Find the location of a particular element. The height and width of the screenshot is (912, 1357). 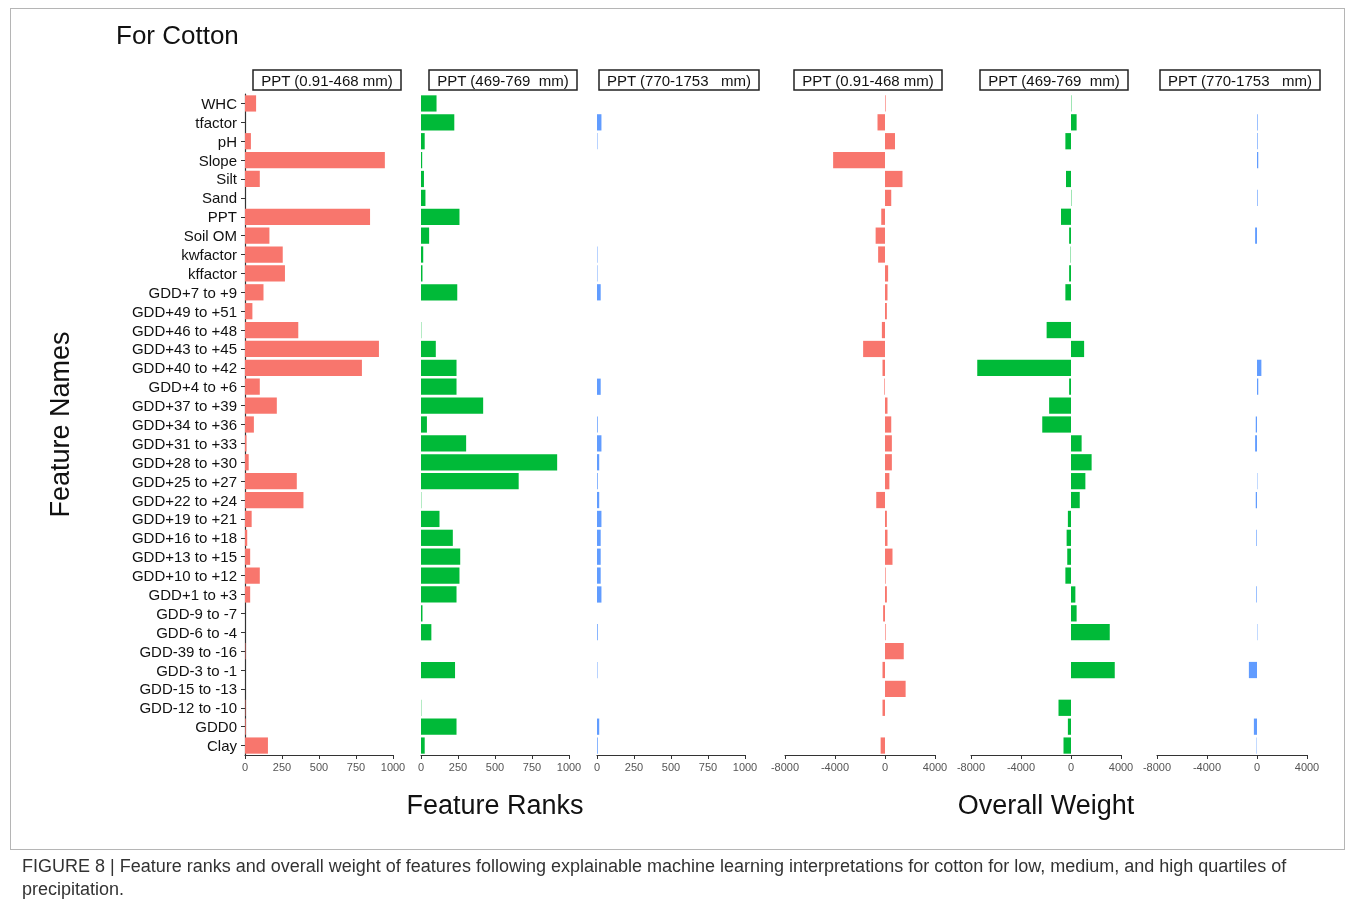

chart-title: PPT (469-769 mm) is located at coordinates (503, 80).